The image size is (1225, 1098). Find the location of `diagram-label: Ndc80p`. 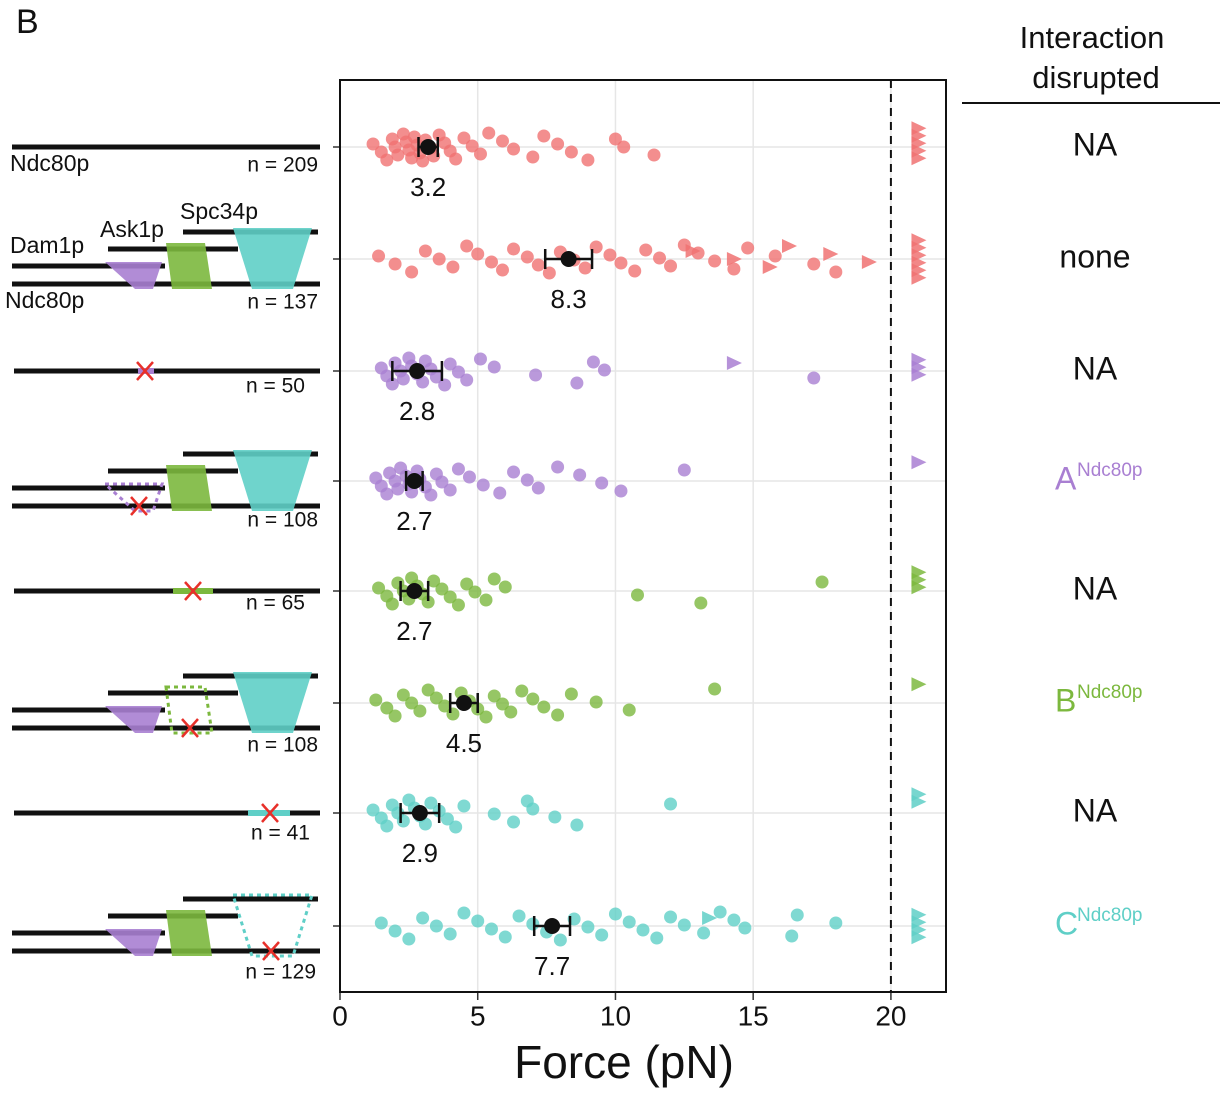

diagram-label: Ndc80p is located at coordinates (49, 163).